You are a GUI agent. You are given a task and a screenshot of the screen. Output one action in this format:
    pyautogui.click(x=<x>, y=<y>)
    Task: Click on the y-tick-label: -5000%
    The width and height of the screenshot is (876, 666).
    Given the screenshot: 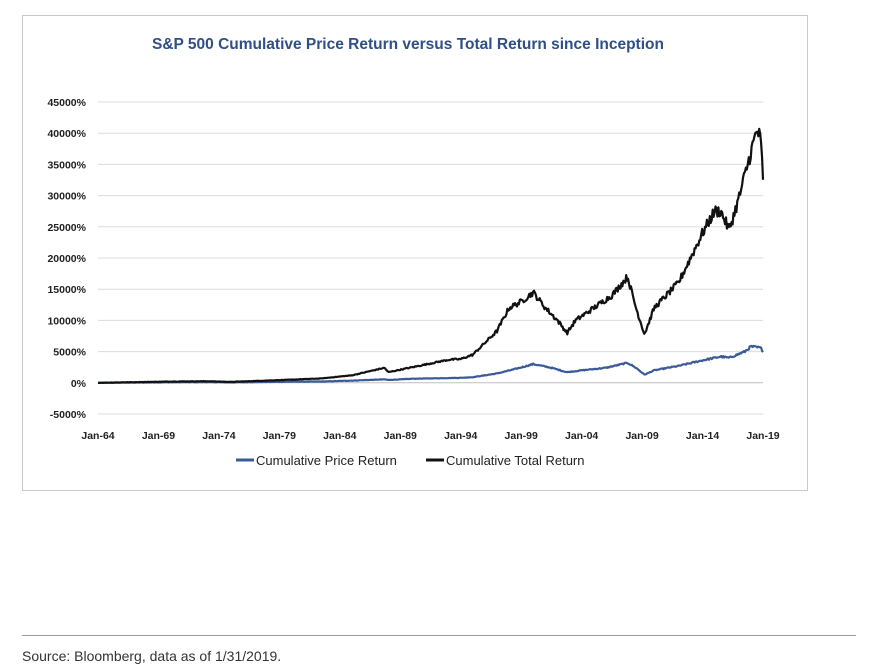 What is the action you would take?
    pyautogui.click(x=68, y=415)
    